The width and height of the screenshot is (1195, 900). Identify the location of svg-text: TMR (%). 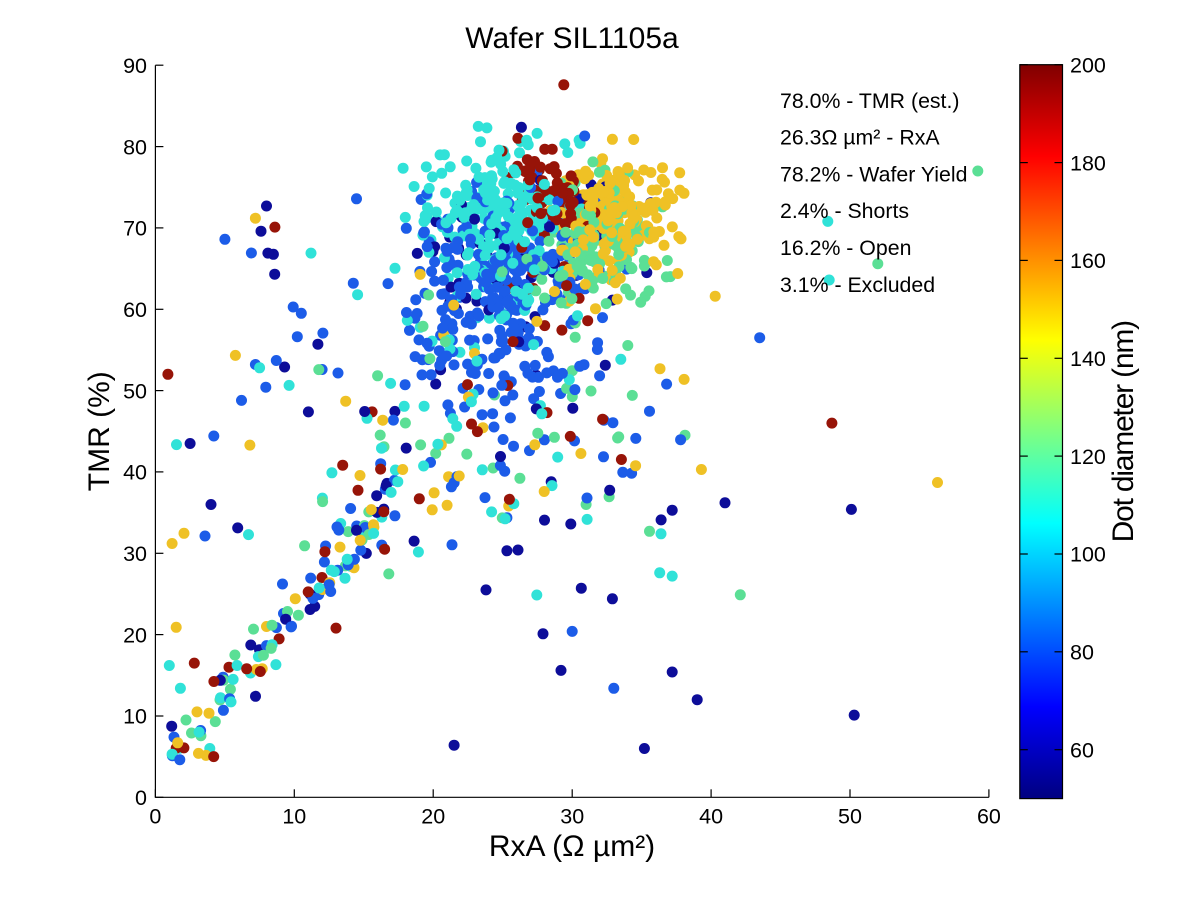
(99, 431).